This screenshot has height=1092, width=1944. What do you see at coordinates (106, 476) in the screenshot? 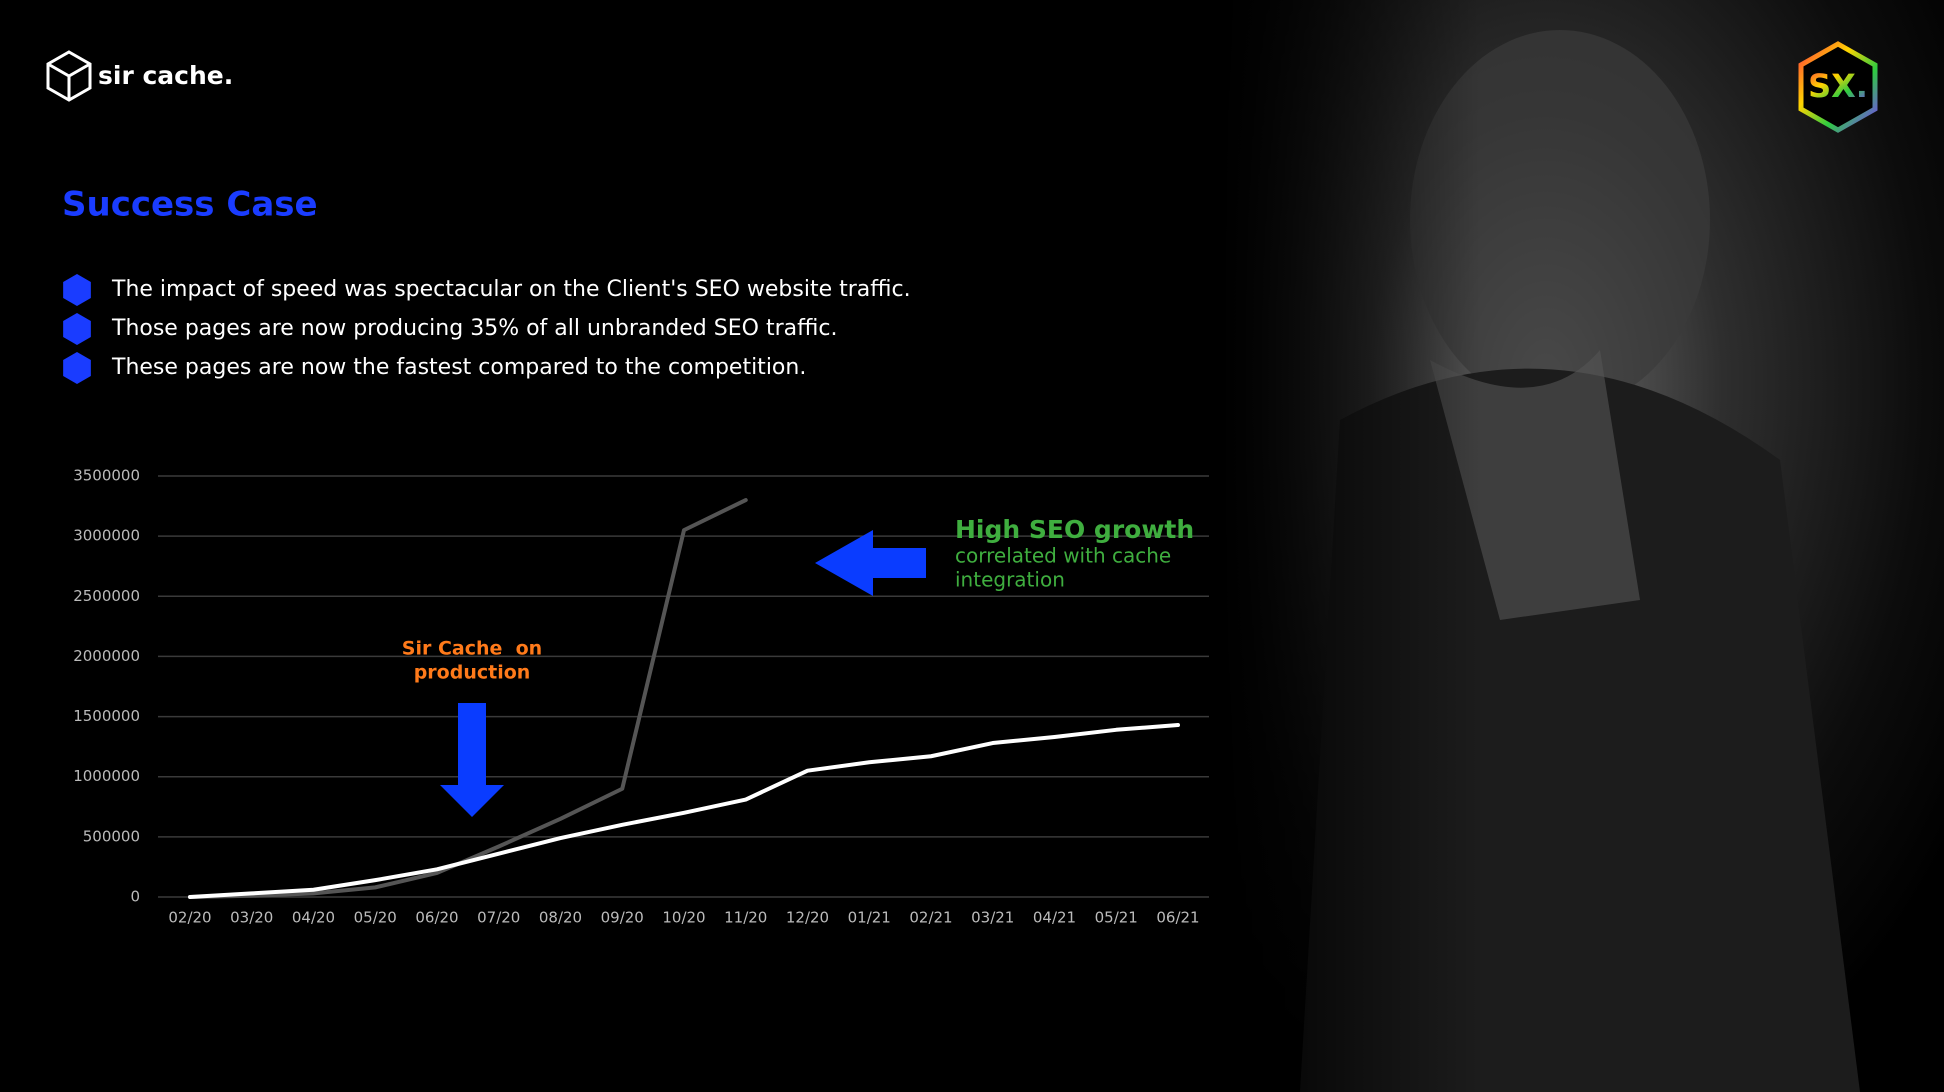
I see `y-tick-label: 3500000` at bounding box center [106, 476].